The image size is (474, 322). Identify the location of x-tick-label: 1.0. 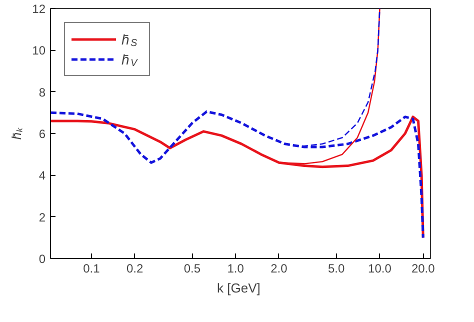
(235, 269).